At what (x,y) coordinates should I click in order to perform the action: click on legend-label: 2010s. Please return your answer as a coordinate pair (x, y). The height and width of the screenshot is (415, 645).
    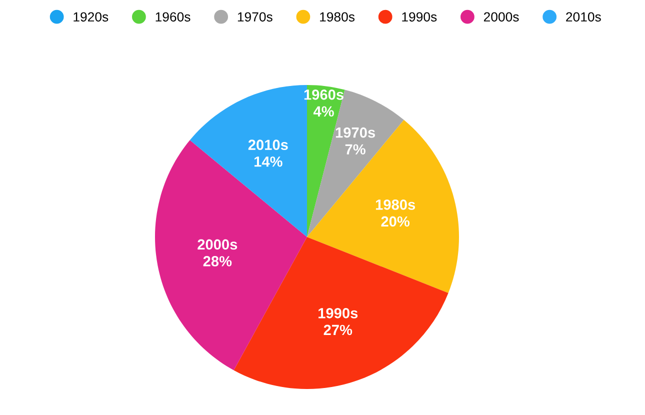
    Looking at the image, I should click on (583, 17).